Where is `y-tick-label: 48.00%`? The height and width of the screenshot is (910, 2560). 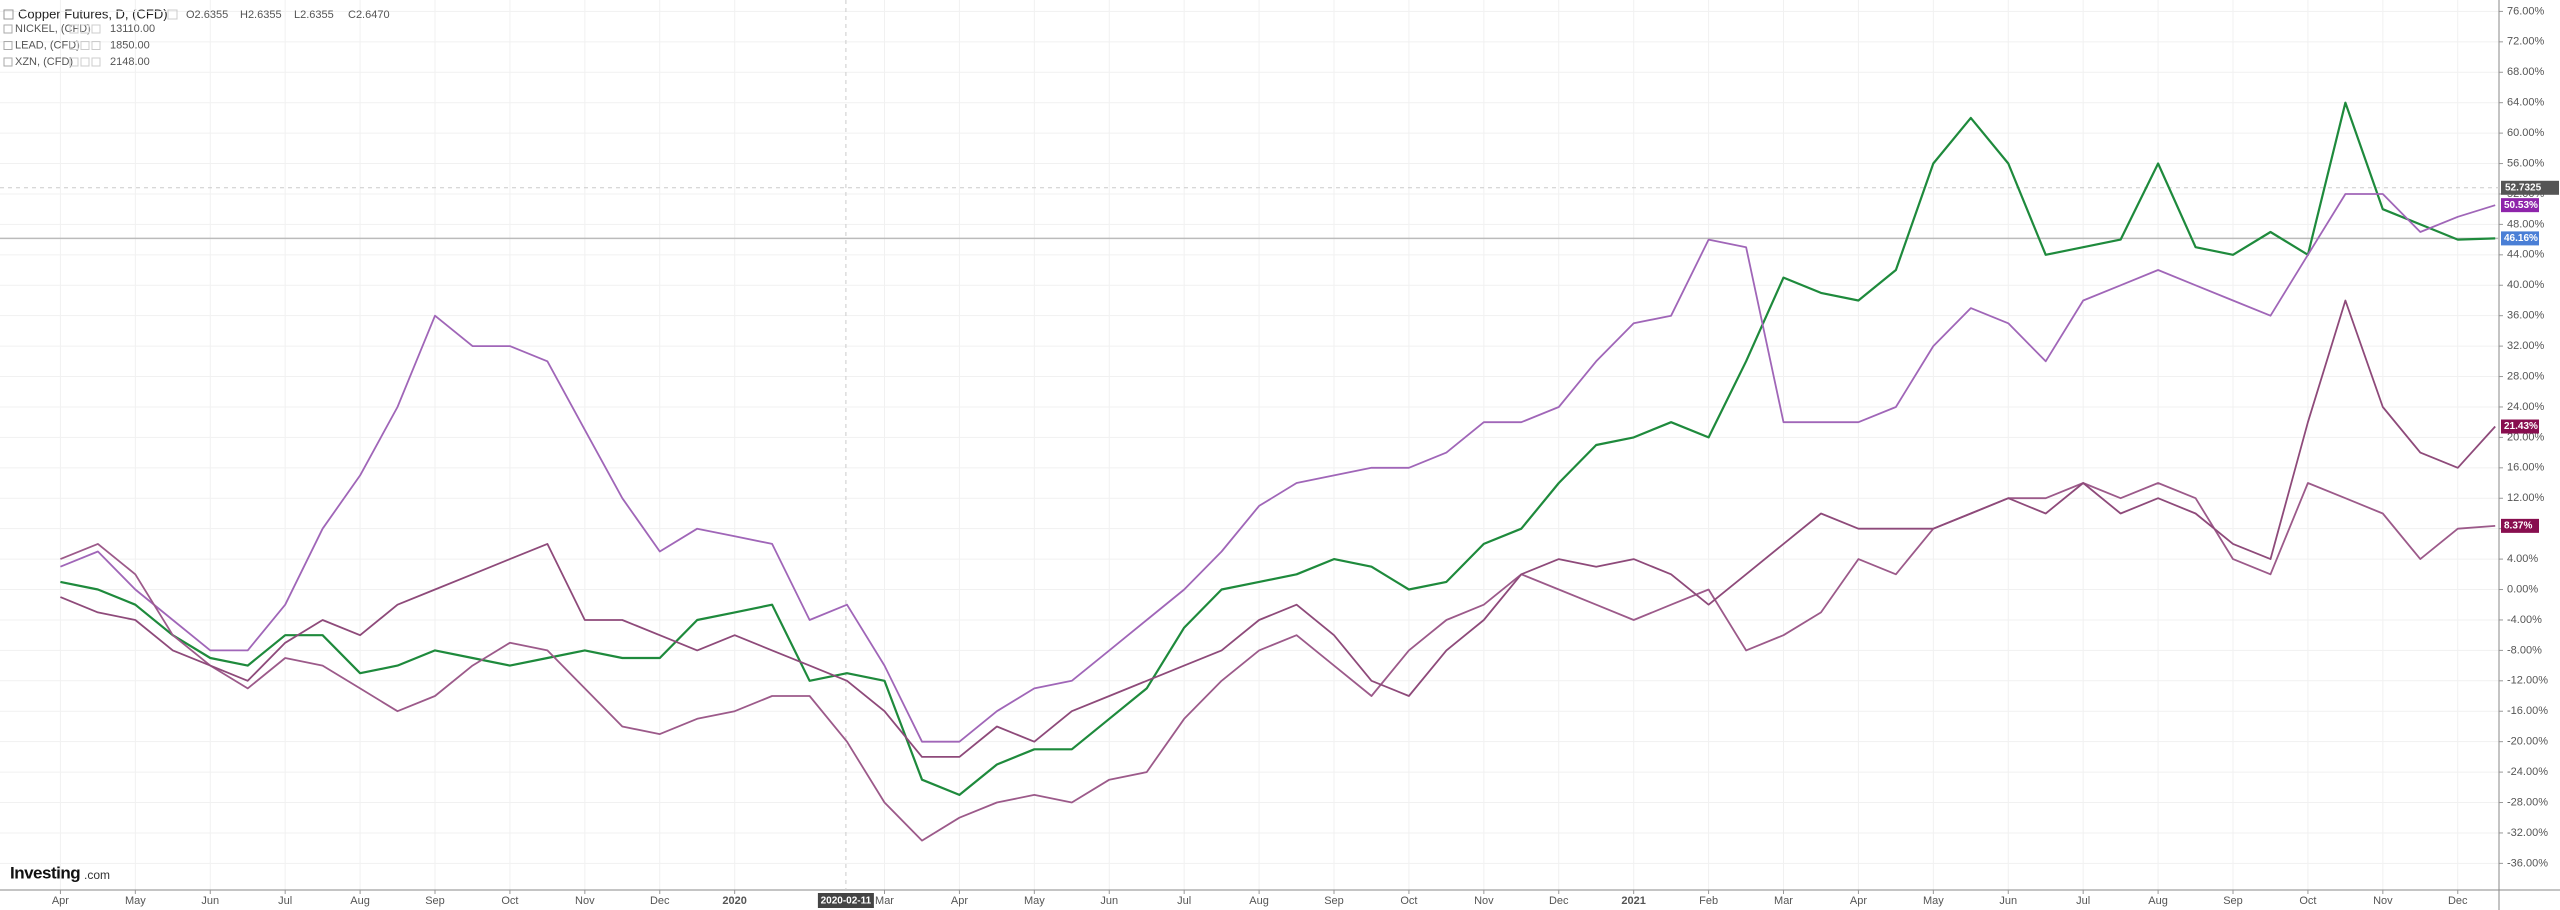 y-tick-label: 48.00% is located at coordinates (2526, 224).